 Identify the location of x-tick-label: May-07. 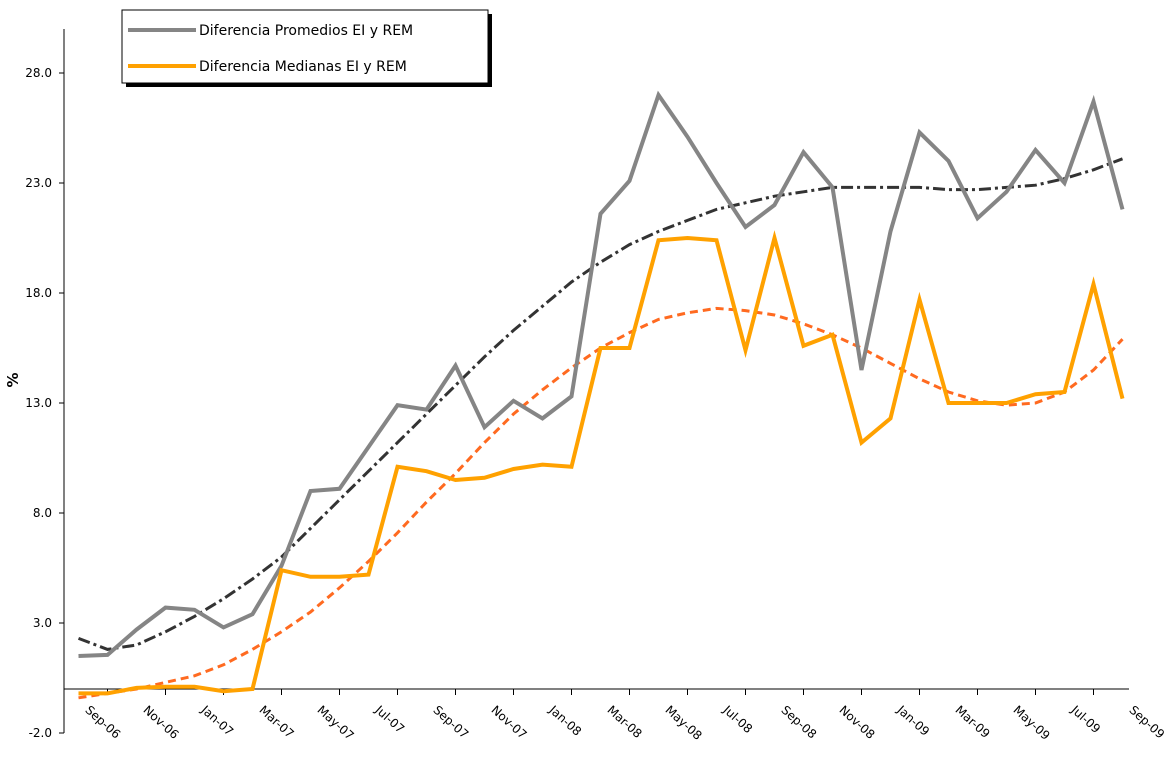
(335, 723).